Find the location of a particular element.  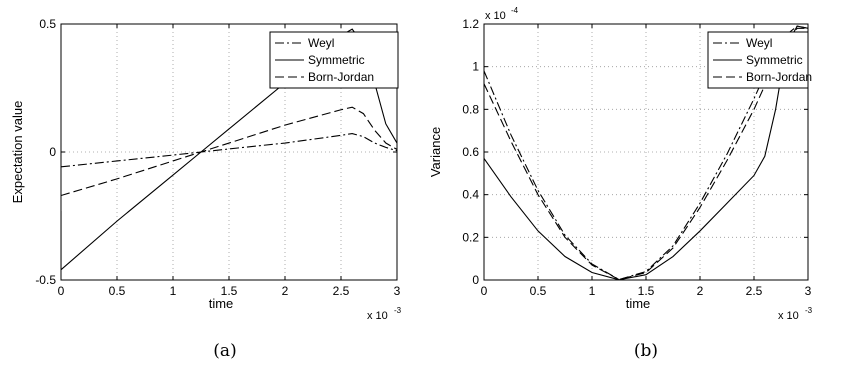

figure-caption: (b) is located at coordinates (646, 351).